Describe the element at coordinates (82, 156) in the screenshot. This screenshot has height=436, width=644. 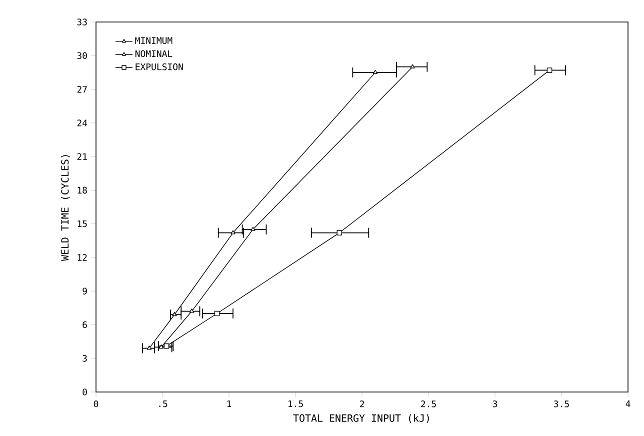
I see `y-tick-label: 21` at that location.